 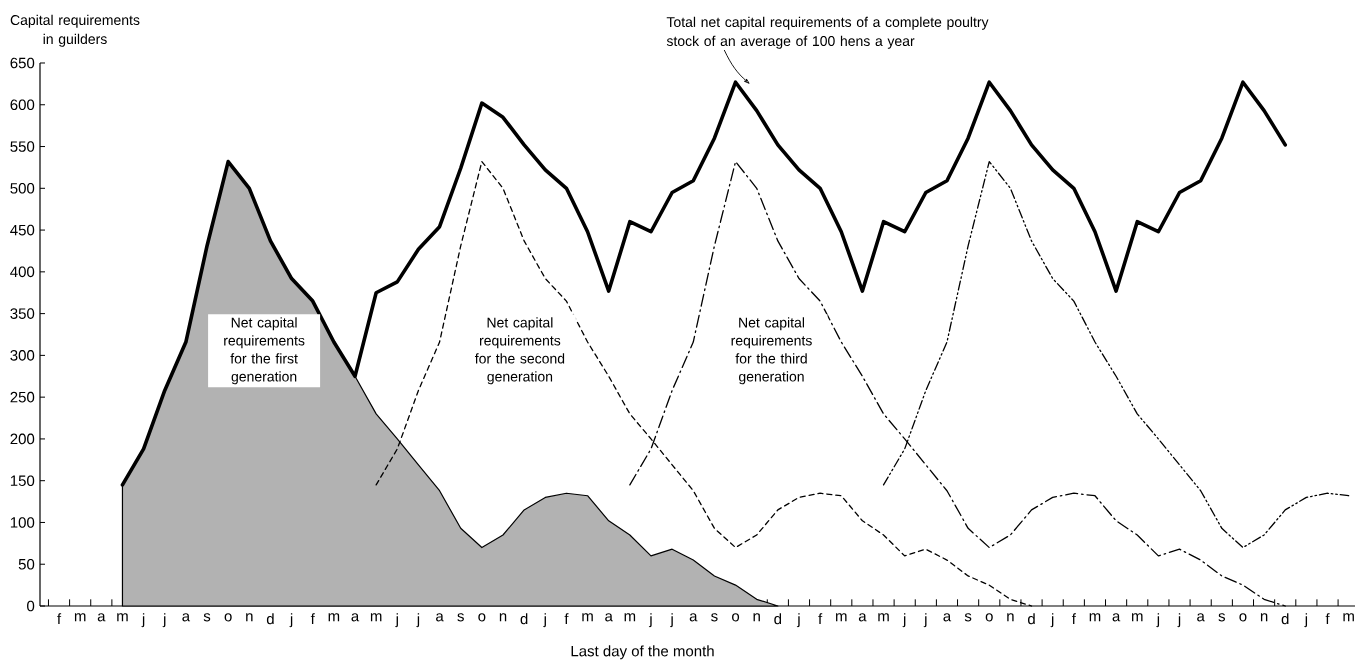 I want to click on annotation: Net capital requirements for the third generation, so click(x=771, y=351).